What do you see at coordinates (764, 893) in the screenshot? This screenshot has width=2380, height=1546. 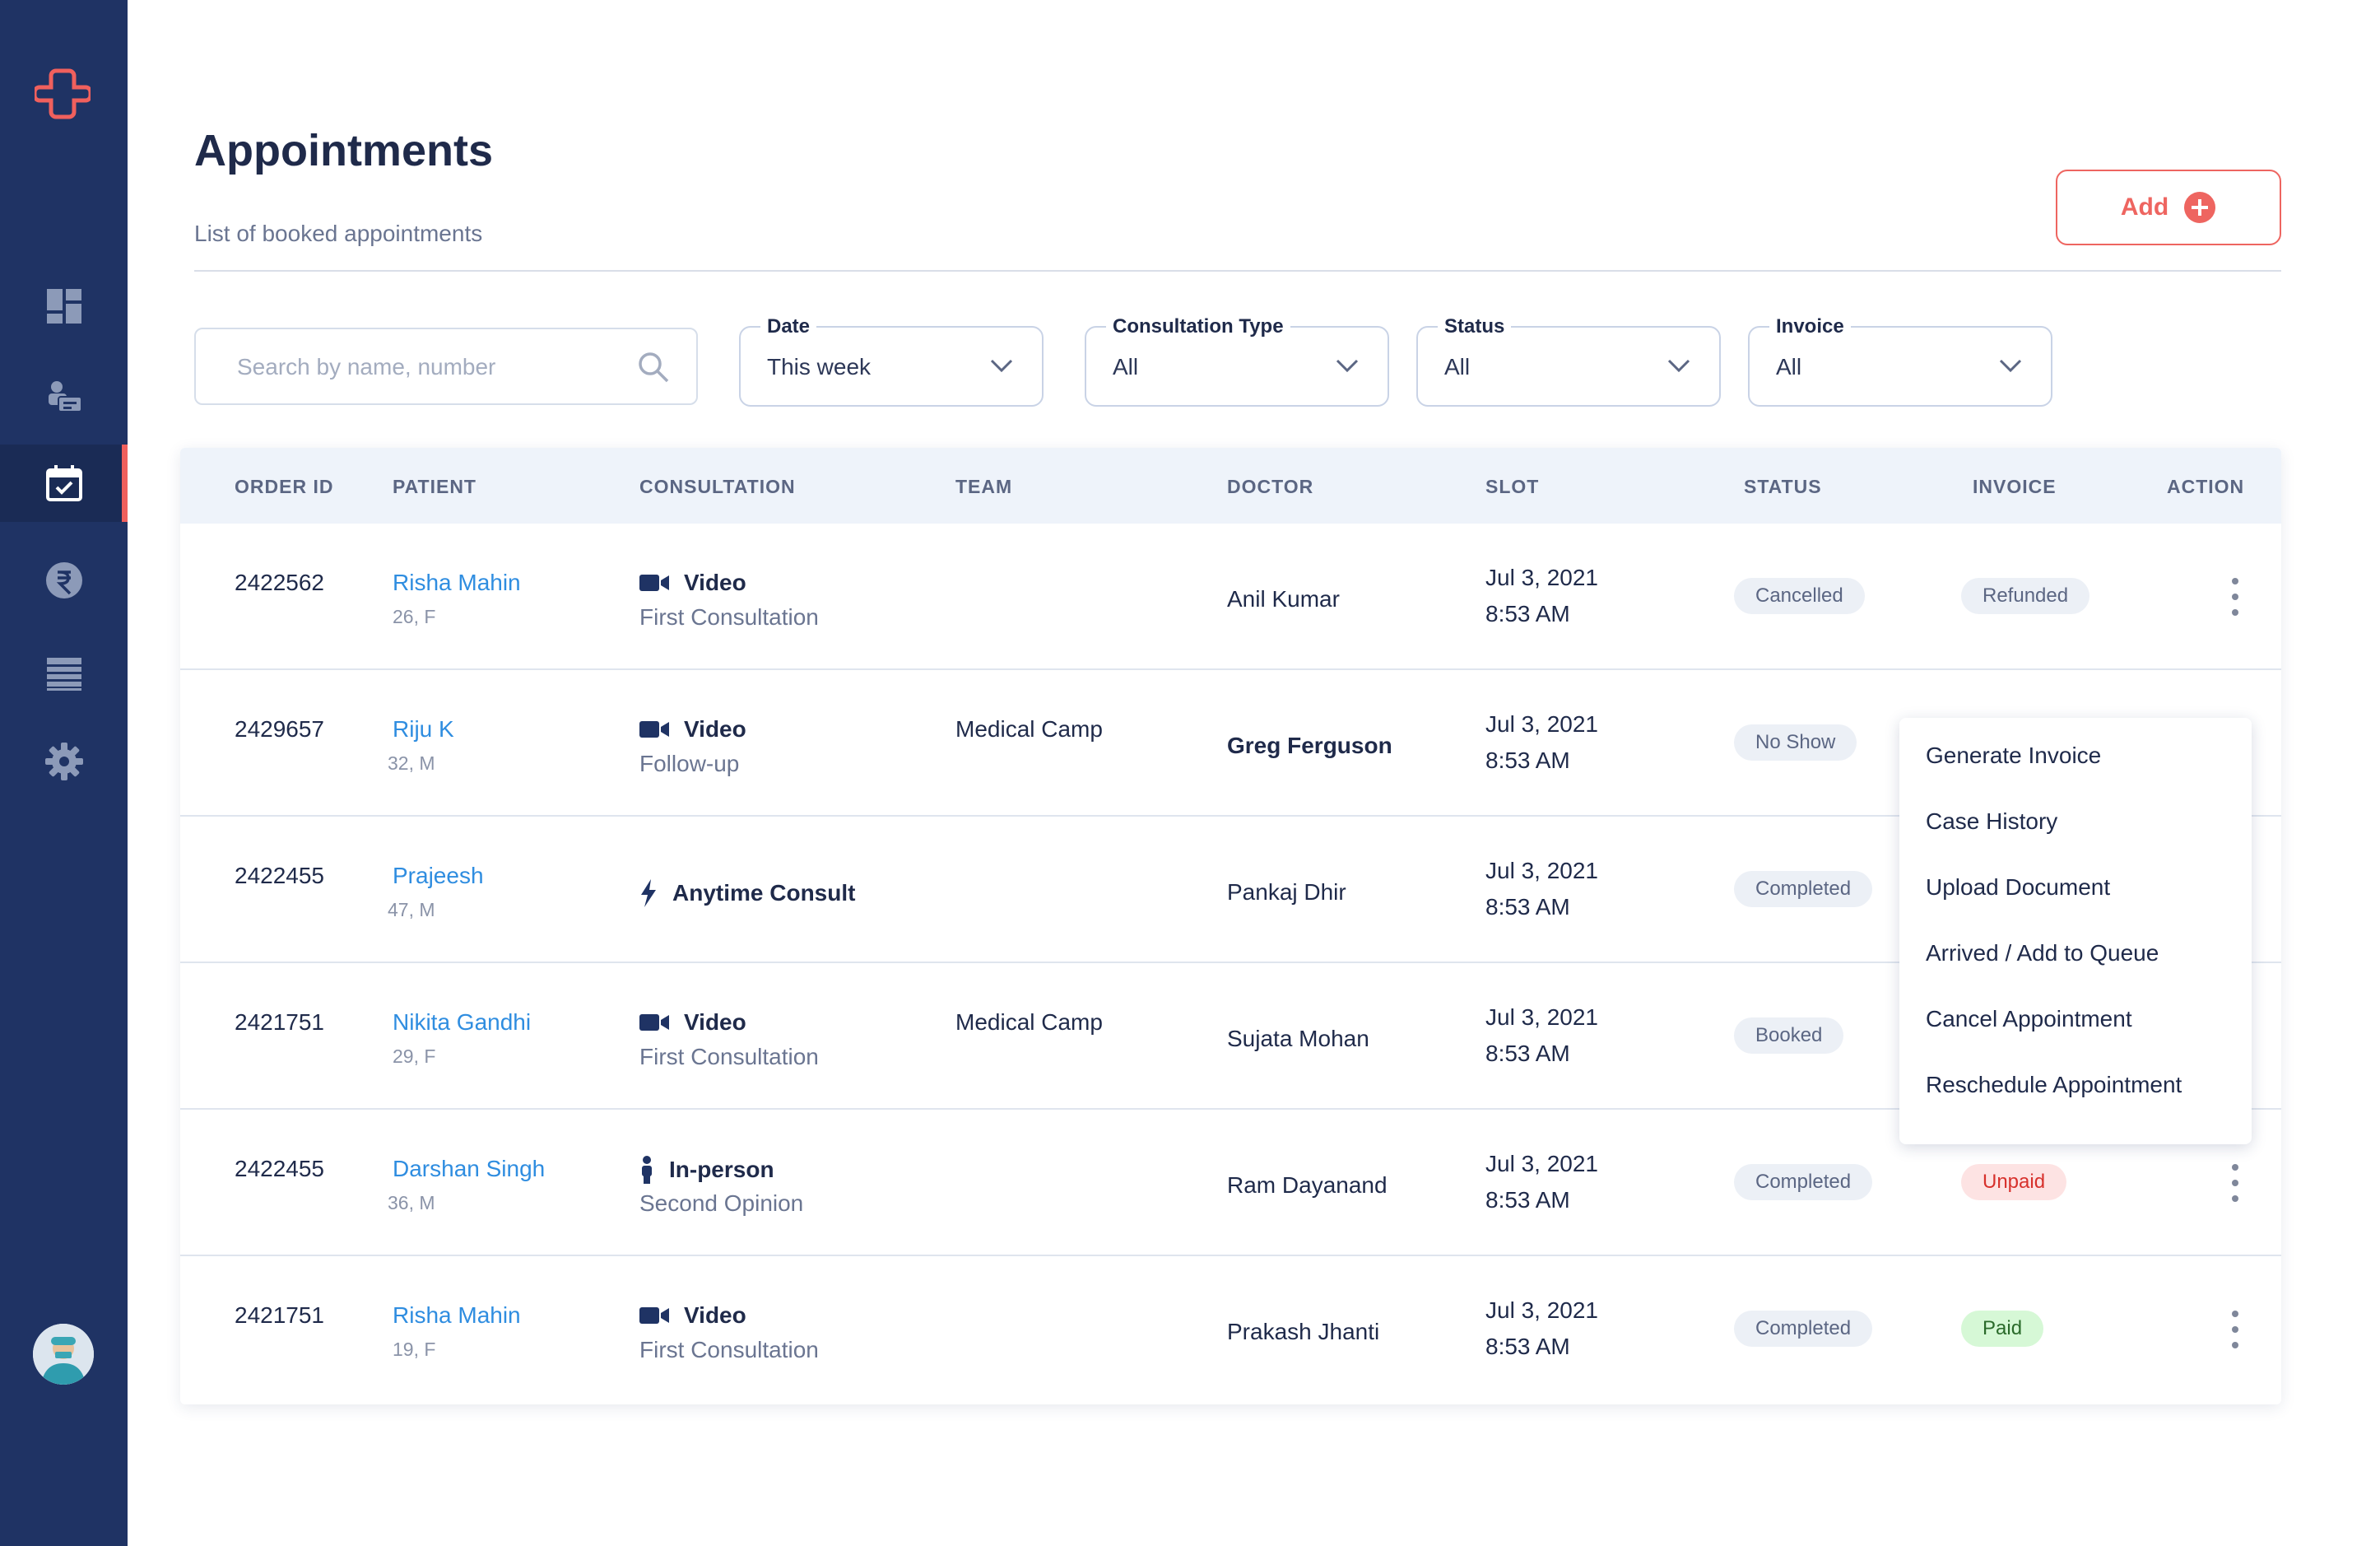 I see `consultation-type-label: Anytime Consult` at bounding box center [764, 893].